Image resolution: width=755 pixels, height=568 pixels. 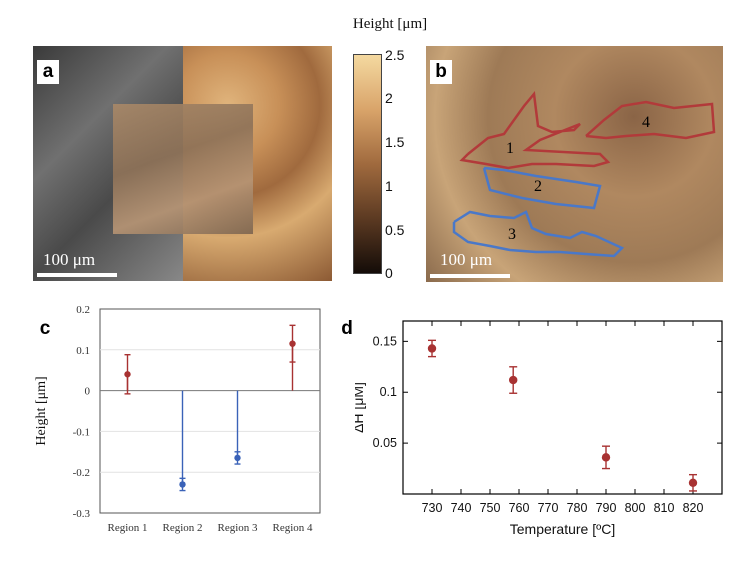 What do you see at coordinates (389, 186) in the screenshot?
I see `colorbar-tick: 1` at bounding box center [389, 186].